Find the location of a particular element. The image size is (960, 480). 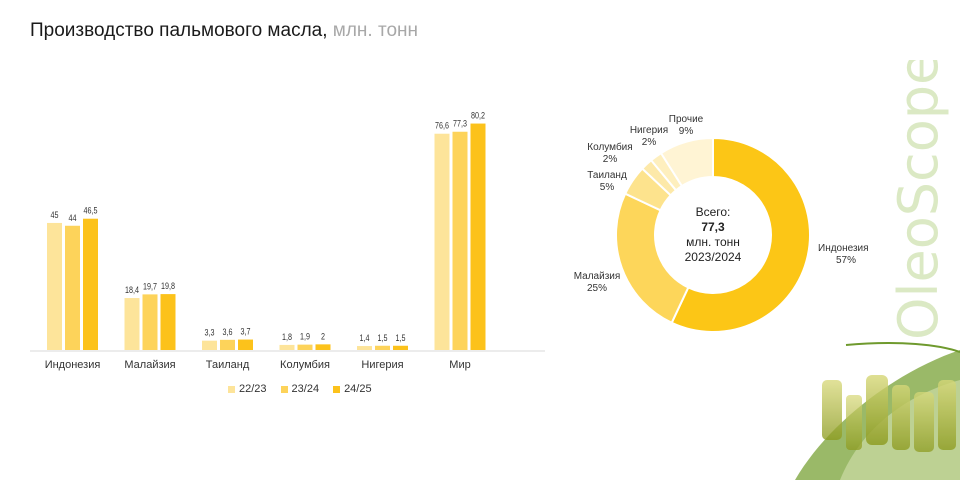

donut-center-line1: Всего: is located at coordinates (713, 212).